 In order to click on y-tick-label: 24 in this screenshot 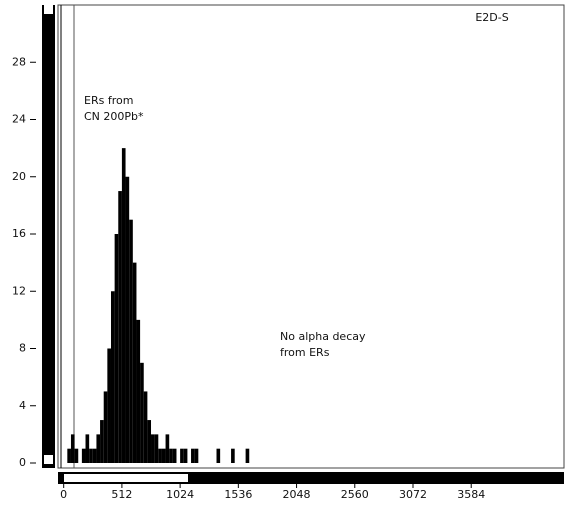, I will do `click(19, 119)`.